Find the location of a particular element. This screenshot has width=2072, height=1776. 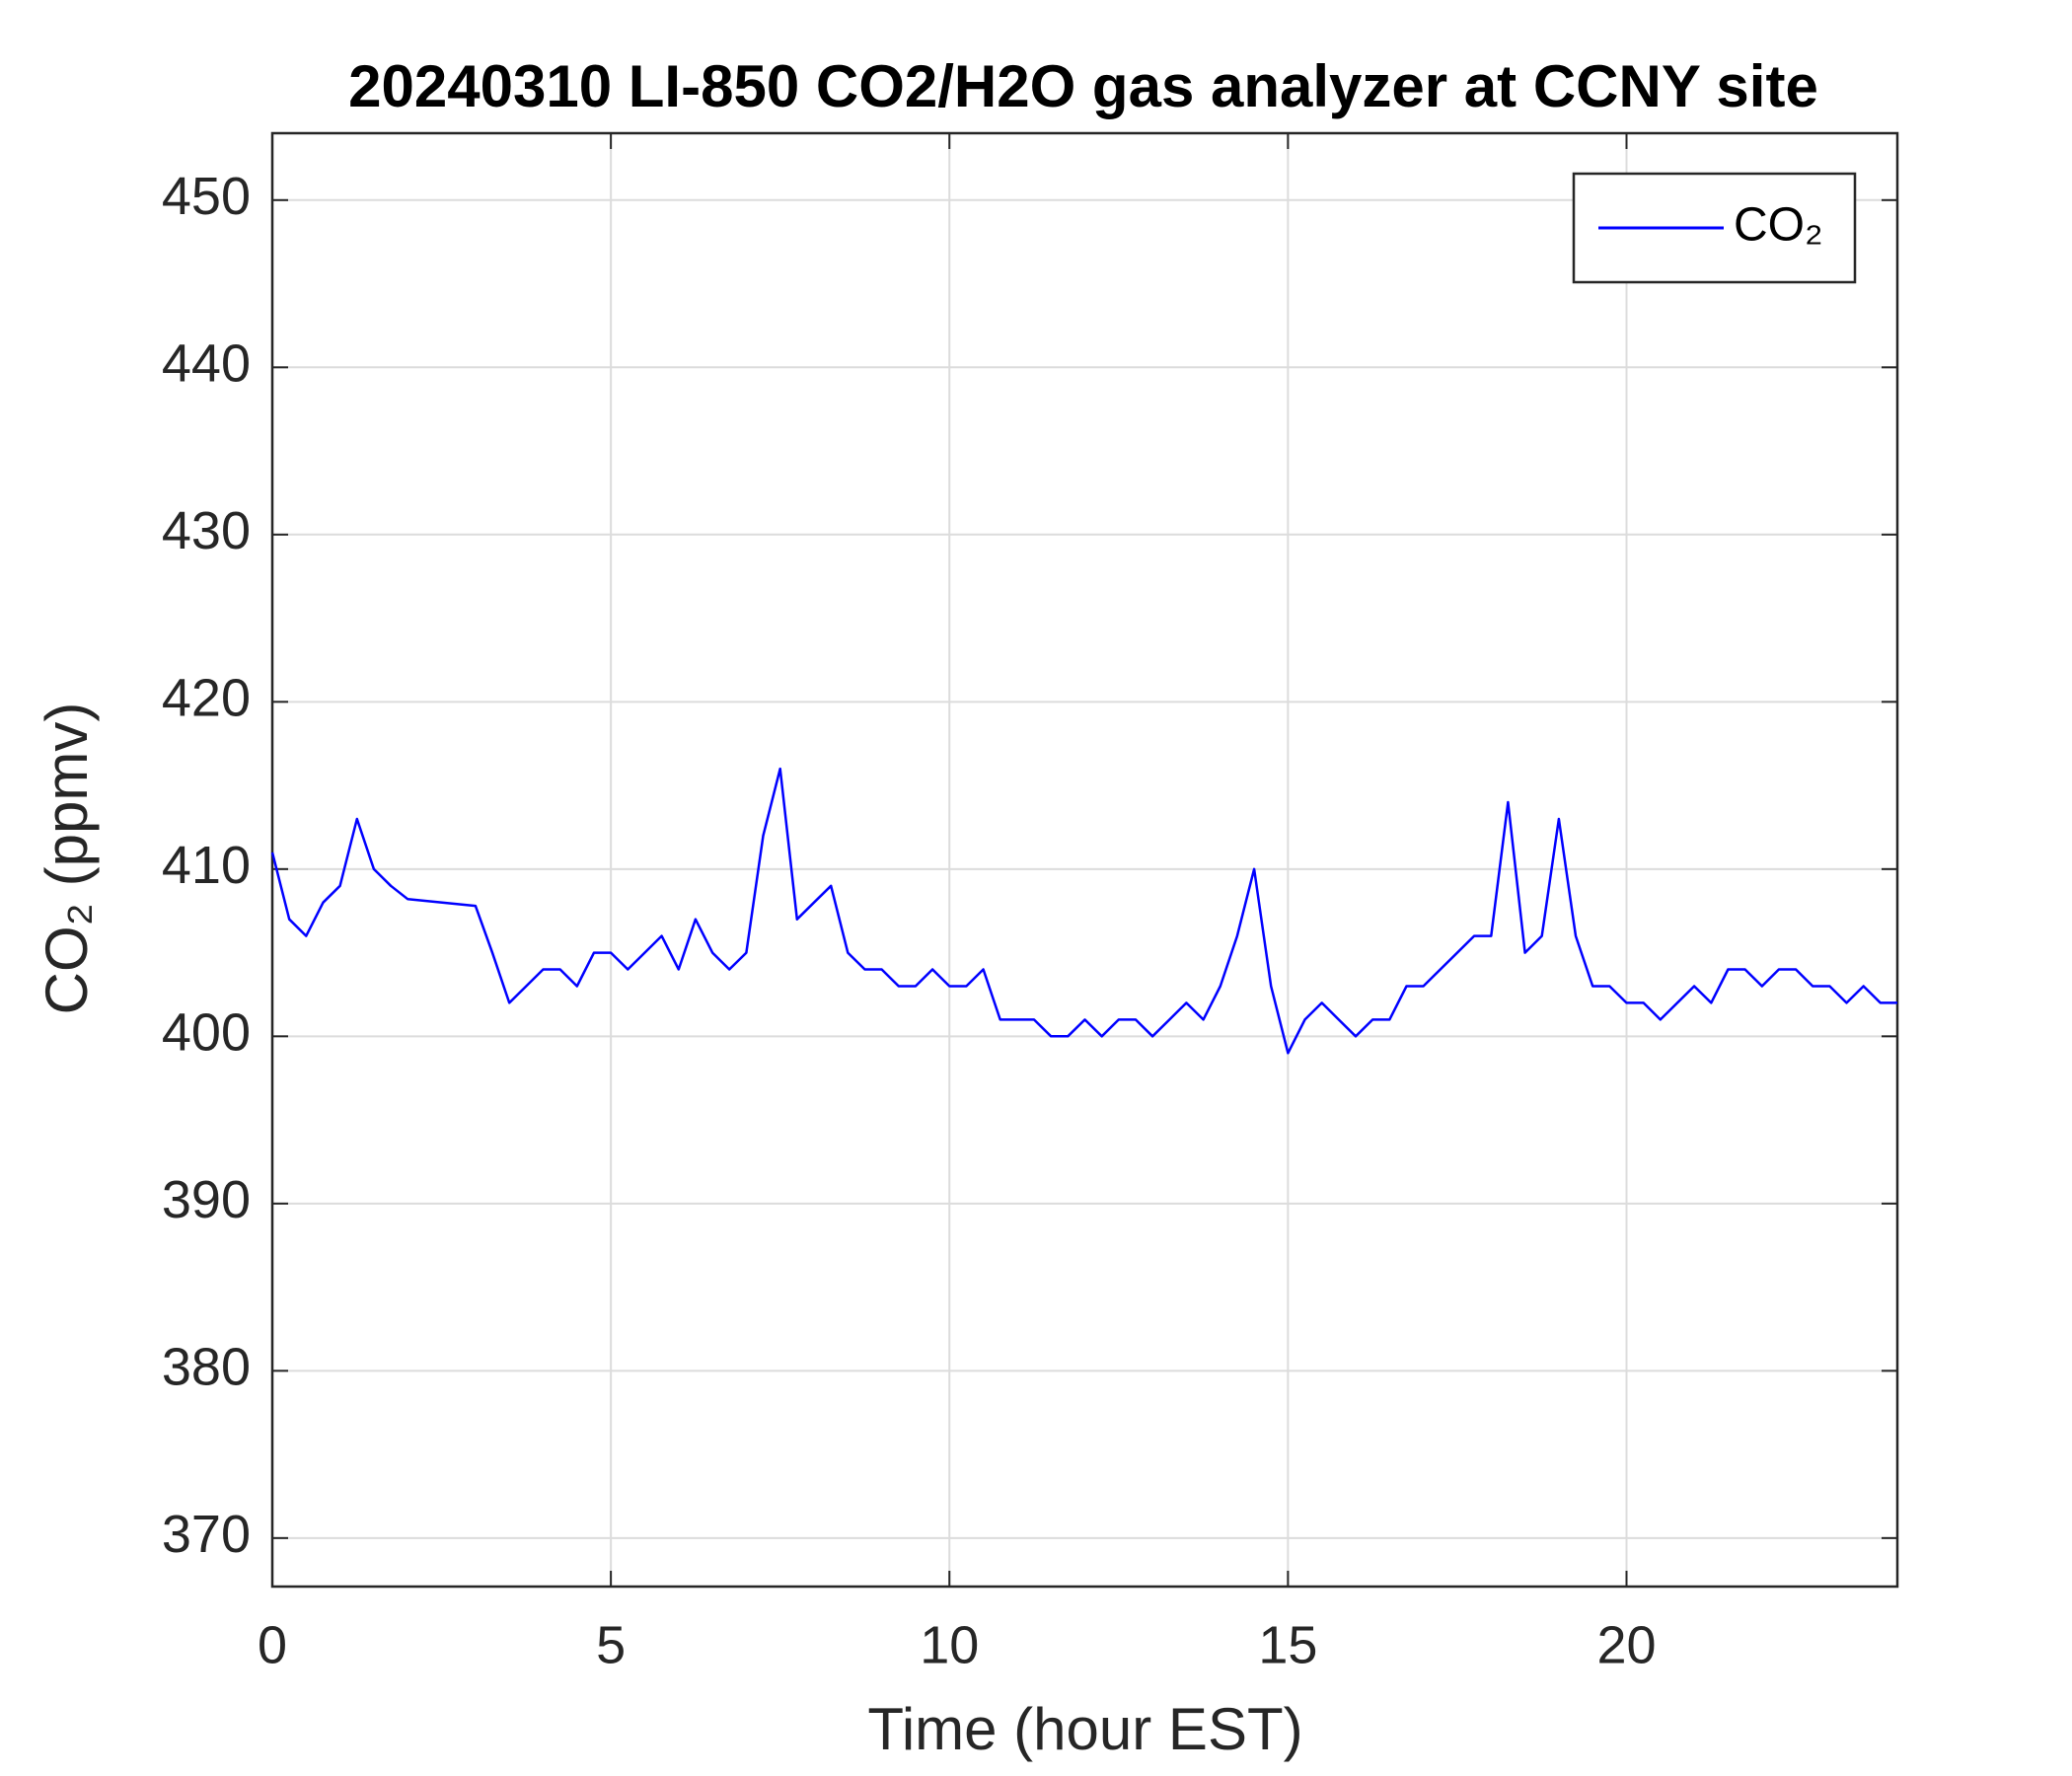

y-tick-label: 400 is located at coordinates (206, 1033).